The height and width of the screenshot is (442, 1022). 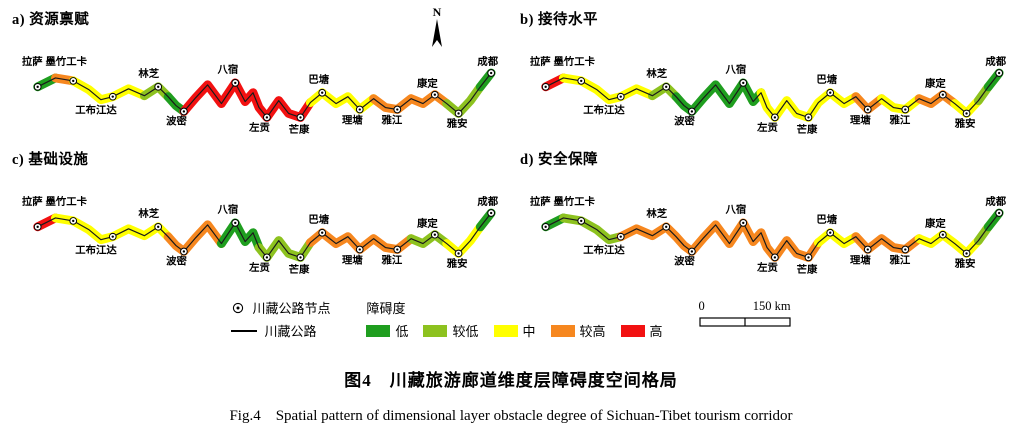 I want to click on legend-class-rel_high: 较高, so click(x=578, y=330).